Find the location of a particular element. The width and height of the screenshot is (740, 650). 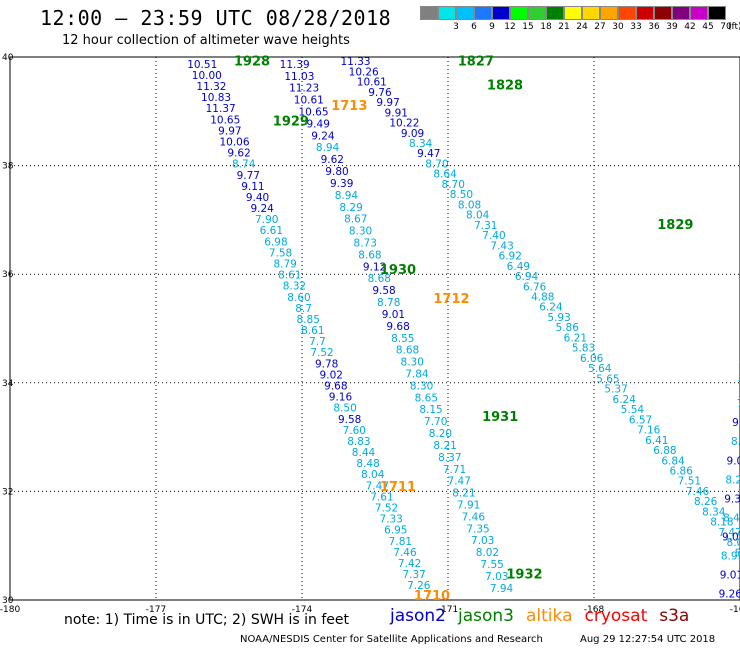

swh-value: 8.68 is located at coordinates (369, 255).